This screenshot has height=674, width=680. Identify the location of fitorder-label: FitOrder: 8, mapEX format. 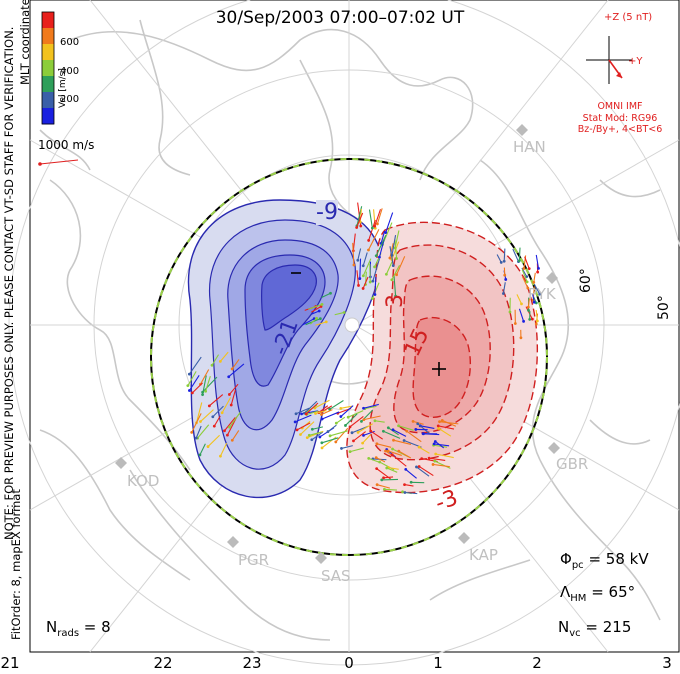
(16, 564).